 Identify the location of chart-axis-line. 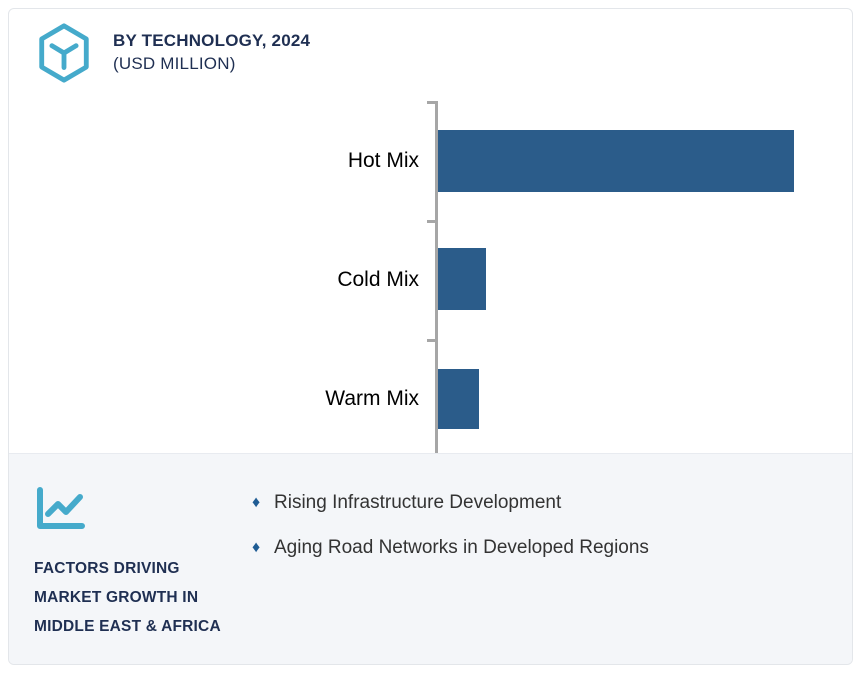
(436, 279).